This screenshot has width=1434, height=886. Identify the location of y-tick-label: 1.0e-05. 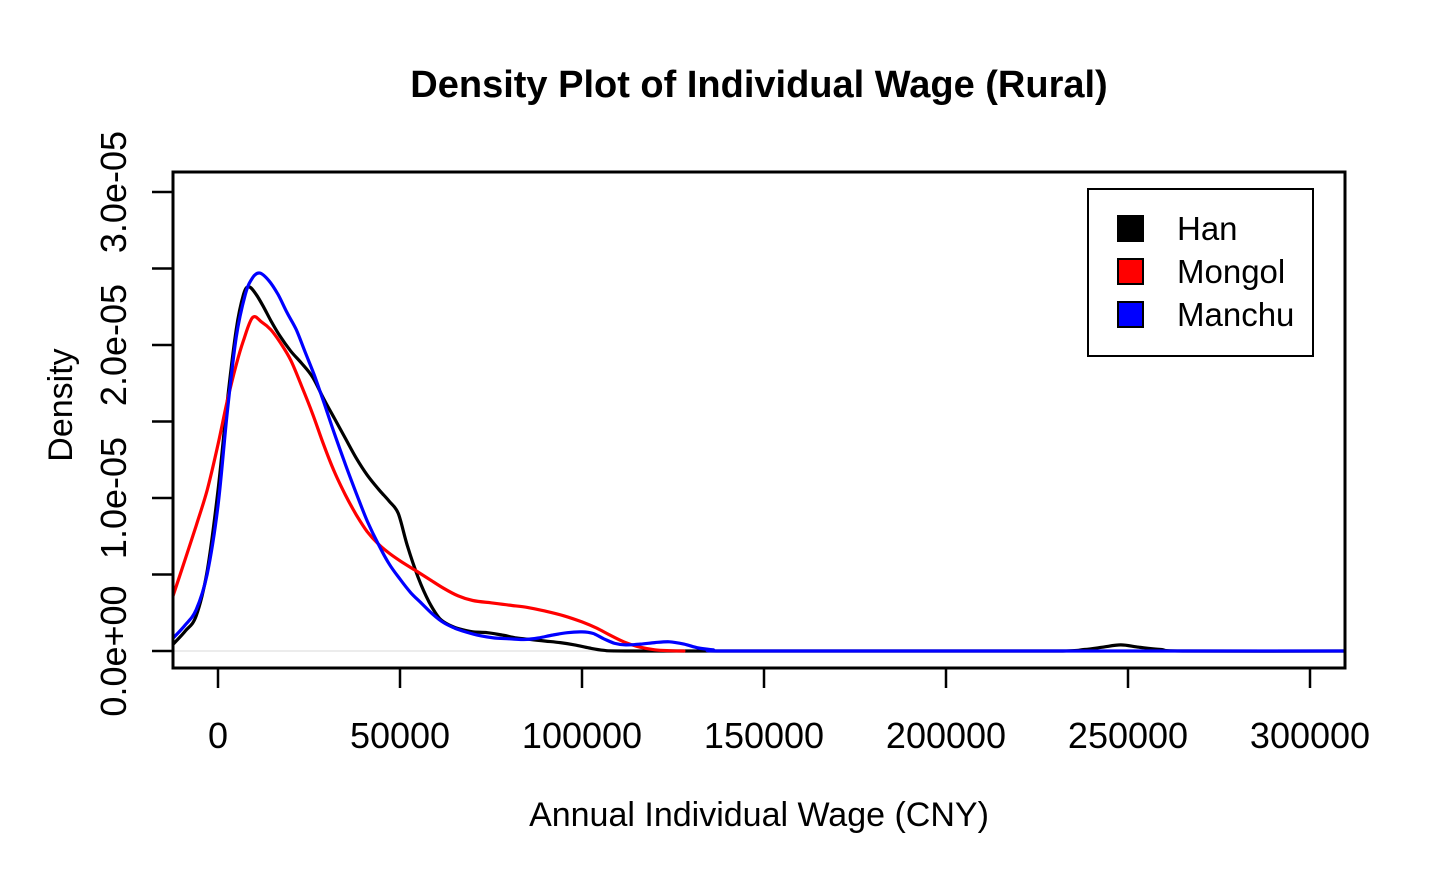
(113, 498).